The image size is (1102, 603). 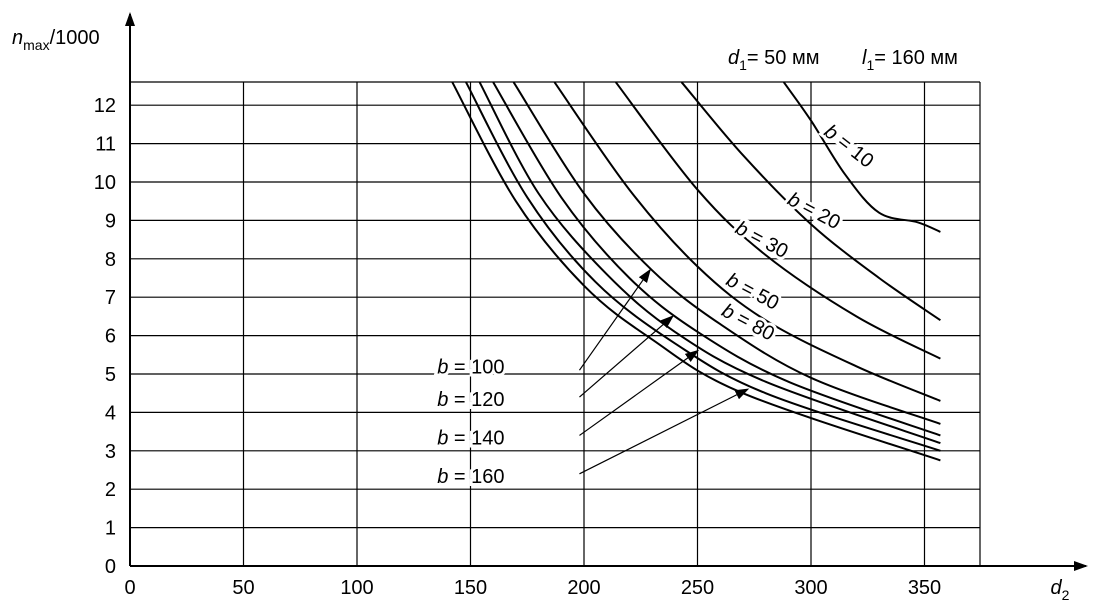 What do you see at coordinates (105, 106) in the screenshot?
I see `y-tick-label: 12` at bounding box center [105, 106].